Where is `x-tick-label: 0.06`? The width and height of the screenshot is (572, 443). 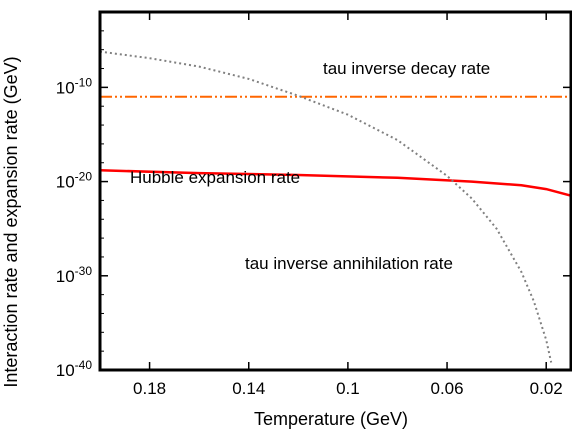
x-tick-label: 0.06 is located at coordinates (447, 388).